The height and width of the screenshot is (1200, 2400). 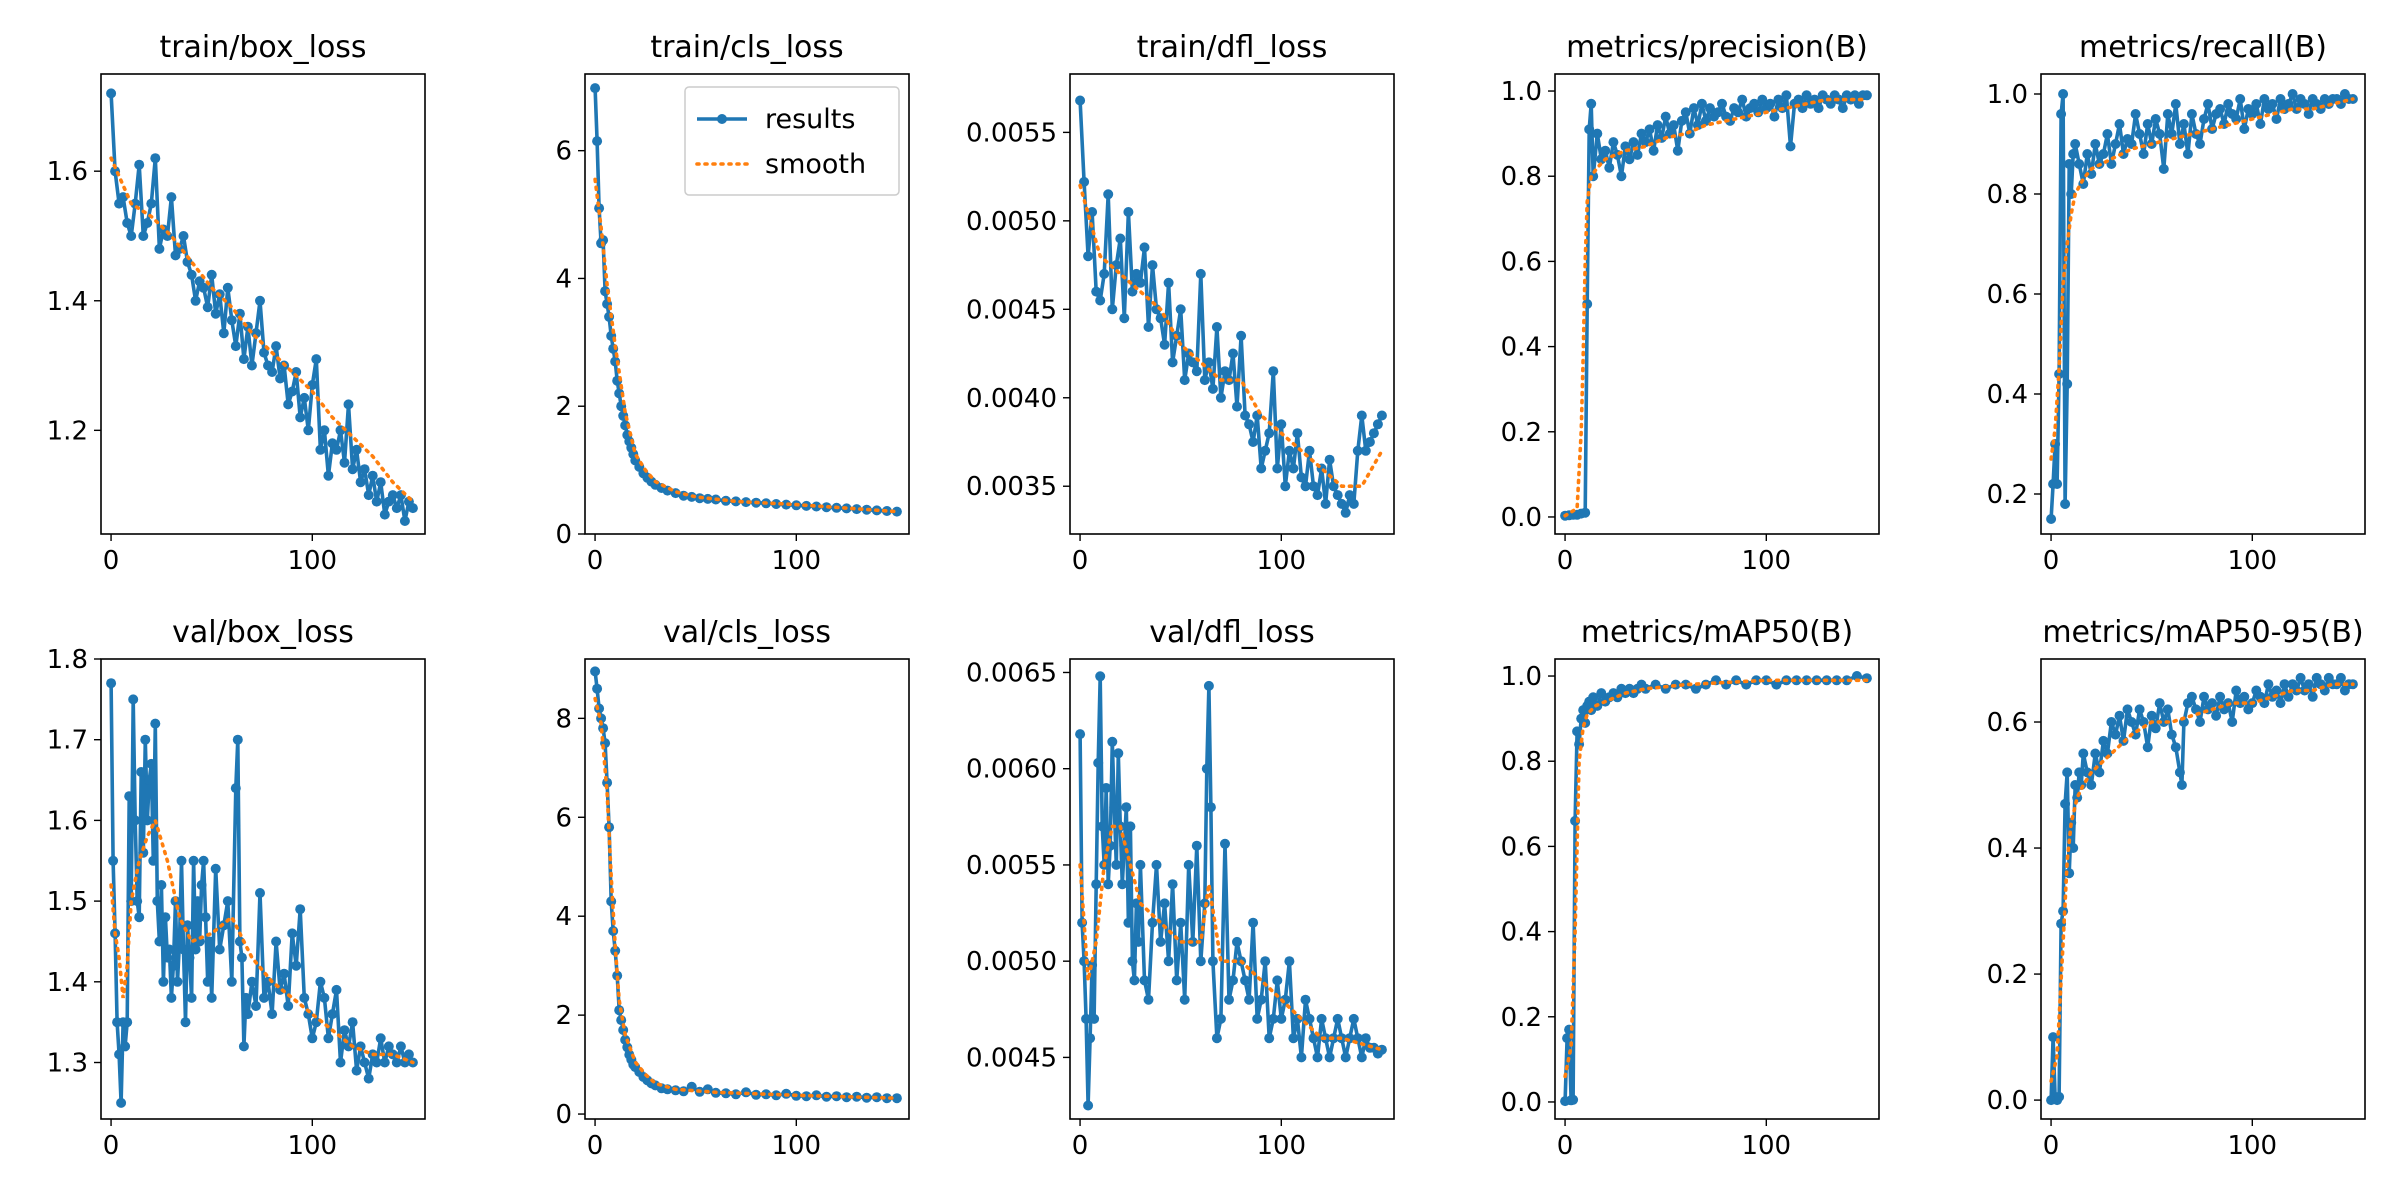 I want to click on panel-metrics-map50-95-b: 0 100 0.0 0.2 0.4 0.6 metrics/mAP50-95(B), so click(x=2176, y=888).